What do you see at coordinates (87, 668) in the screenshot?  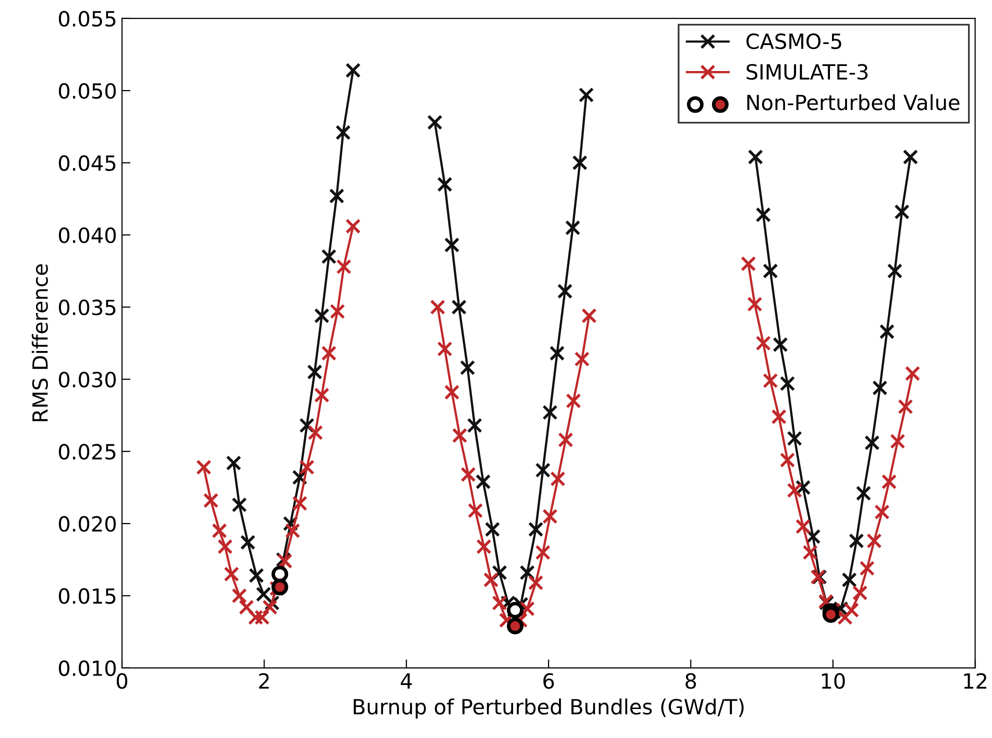 I see `y-tick-label: 0.010` at bounding box center [87, 668].